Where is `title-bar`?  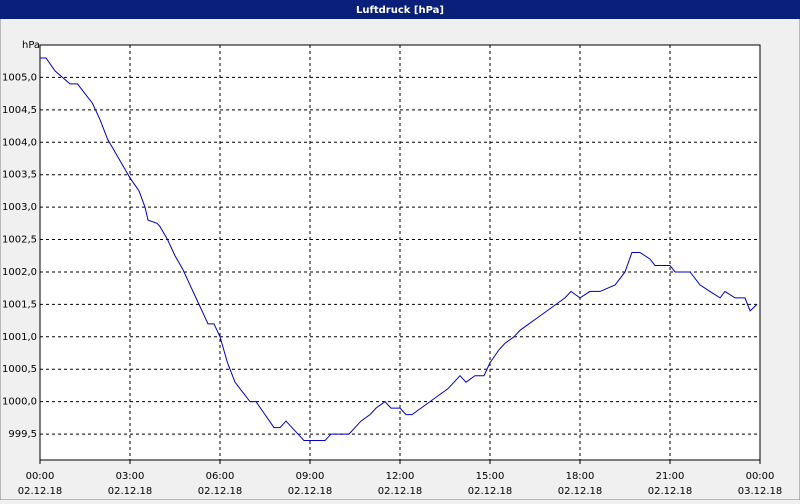
title-bar is located at coordinates (400, 9).